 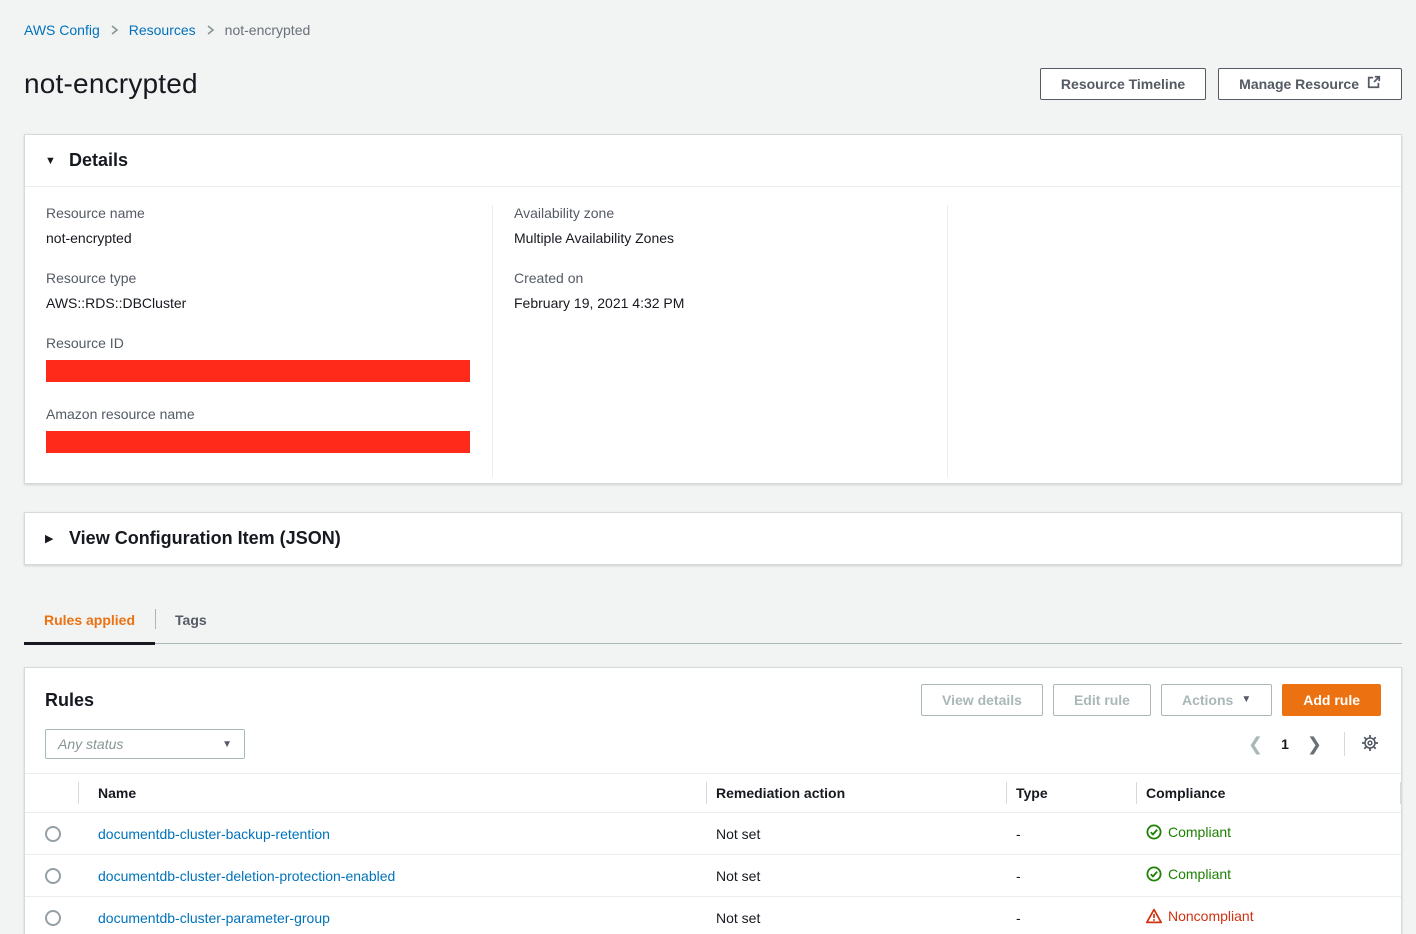 What do you see at coordinates (116, 303) in the screenshot?
I see `field-value: AWS::RDS::DBCluster` at bounding box center [116, 303].